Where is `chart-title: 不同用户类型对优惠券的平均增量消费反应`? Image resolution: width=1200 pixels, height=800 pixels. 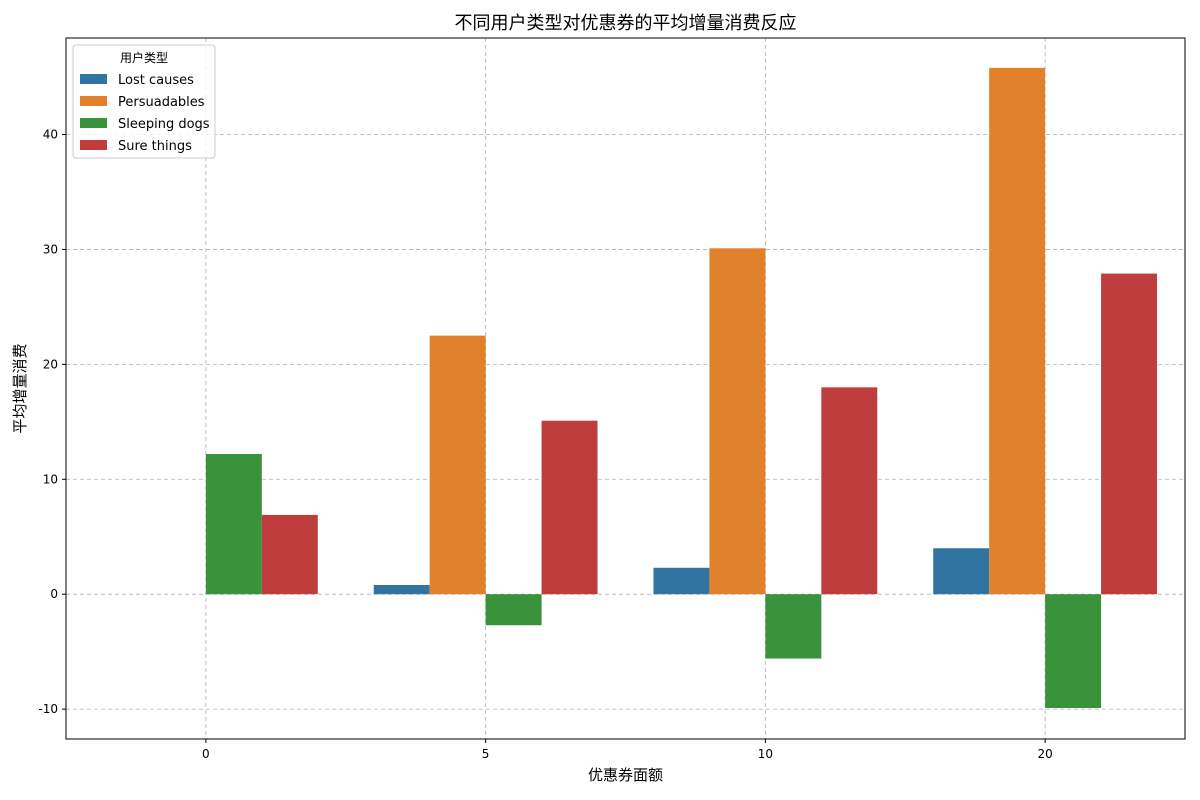
chart-title: 不同用户类型对优惠券的平均增量消费反应 is located at coordinates (626, 23).